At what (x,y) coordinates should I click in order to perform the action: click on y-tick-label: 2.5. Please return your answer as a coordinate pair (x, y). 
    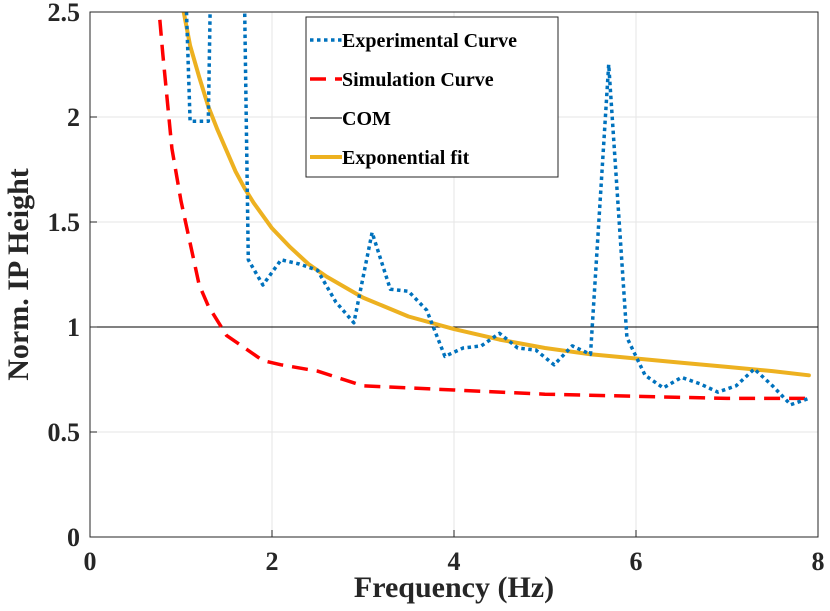
    Looking at the image, I should click on (64, 13).